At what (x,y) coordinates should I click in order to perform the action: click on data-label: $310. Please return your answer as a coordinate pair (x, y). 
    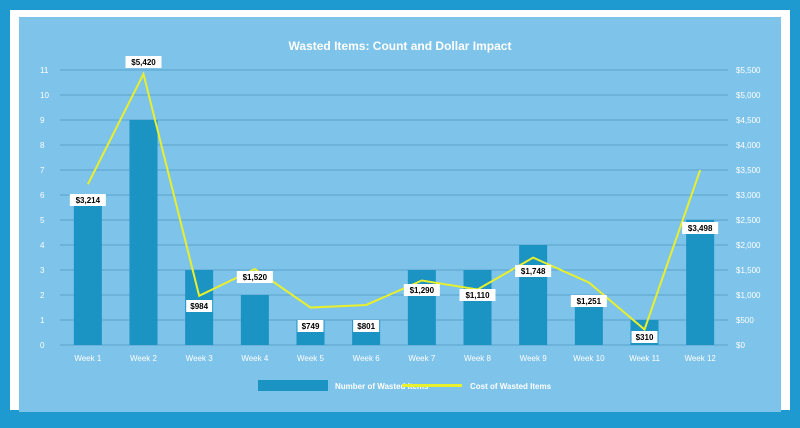
    Looking at the image, I should click on (645, 337).